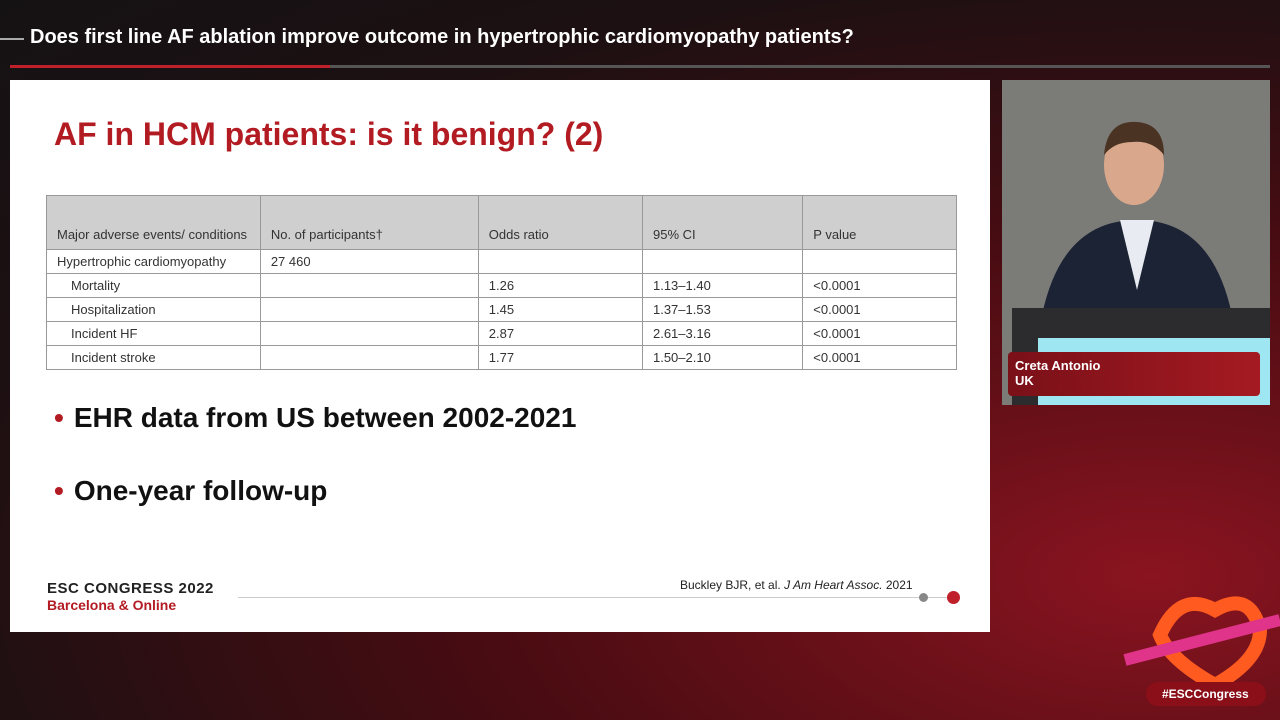  Describe the element at coordinates (560, 285) in the screenshot. I see `table-cell: 1.26` at that location.